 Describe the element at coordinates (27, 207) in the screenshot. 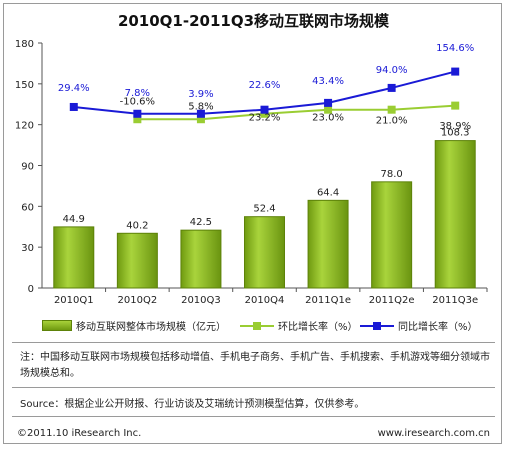

I see `y-tick-label: 60` at that location.